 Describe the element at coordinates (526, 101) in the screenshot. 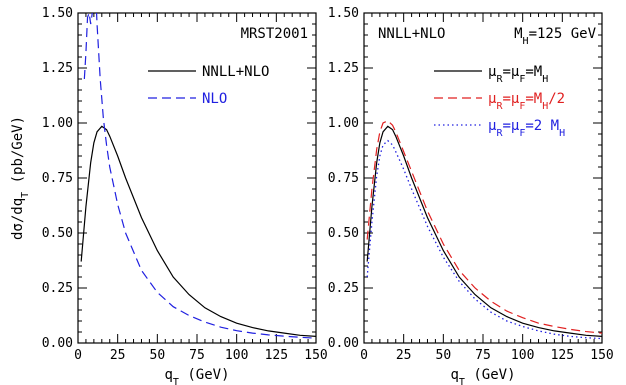

I see `legend-label: μR=μF=MH/2` at that location.